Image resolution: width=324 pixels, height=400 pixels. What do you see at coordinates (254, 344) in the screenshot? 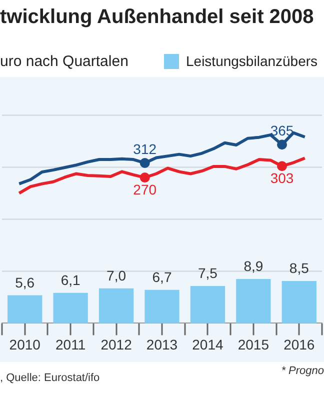
I see `x-tick-label: 2015` at bounding box center [254, 344].